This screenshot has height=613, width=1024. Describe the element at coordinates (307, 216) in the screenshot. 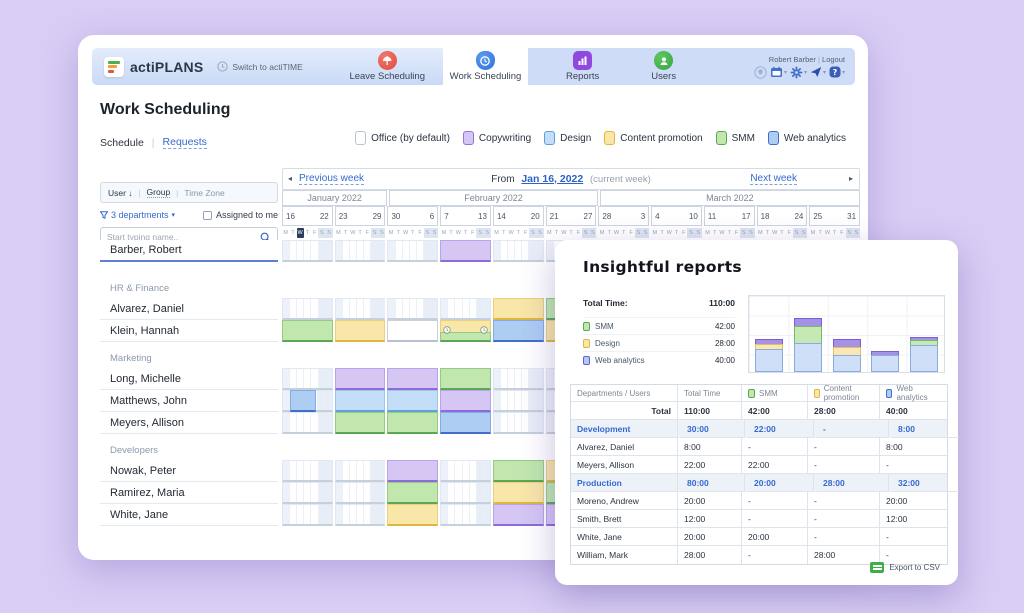

I see `week-range-cell: 16 22` at that location.